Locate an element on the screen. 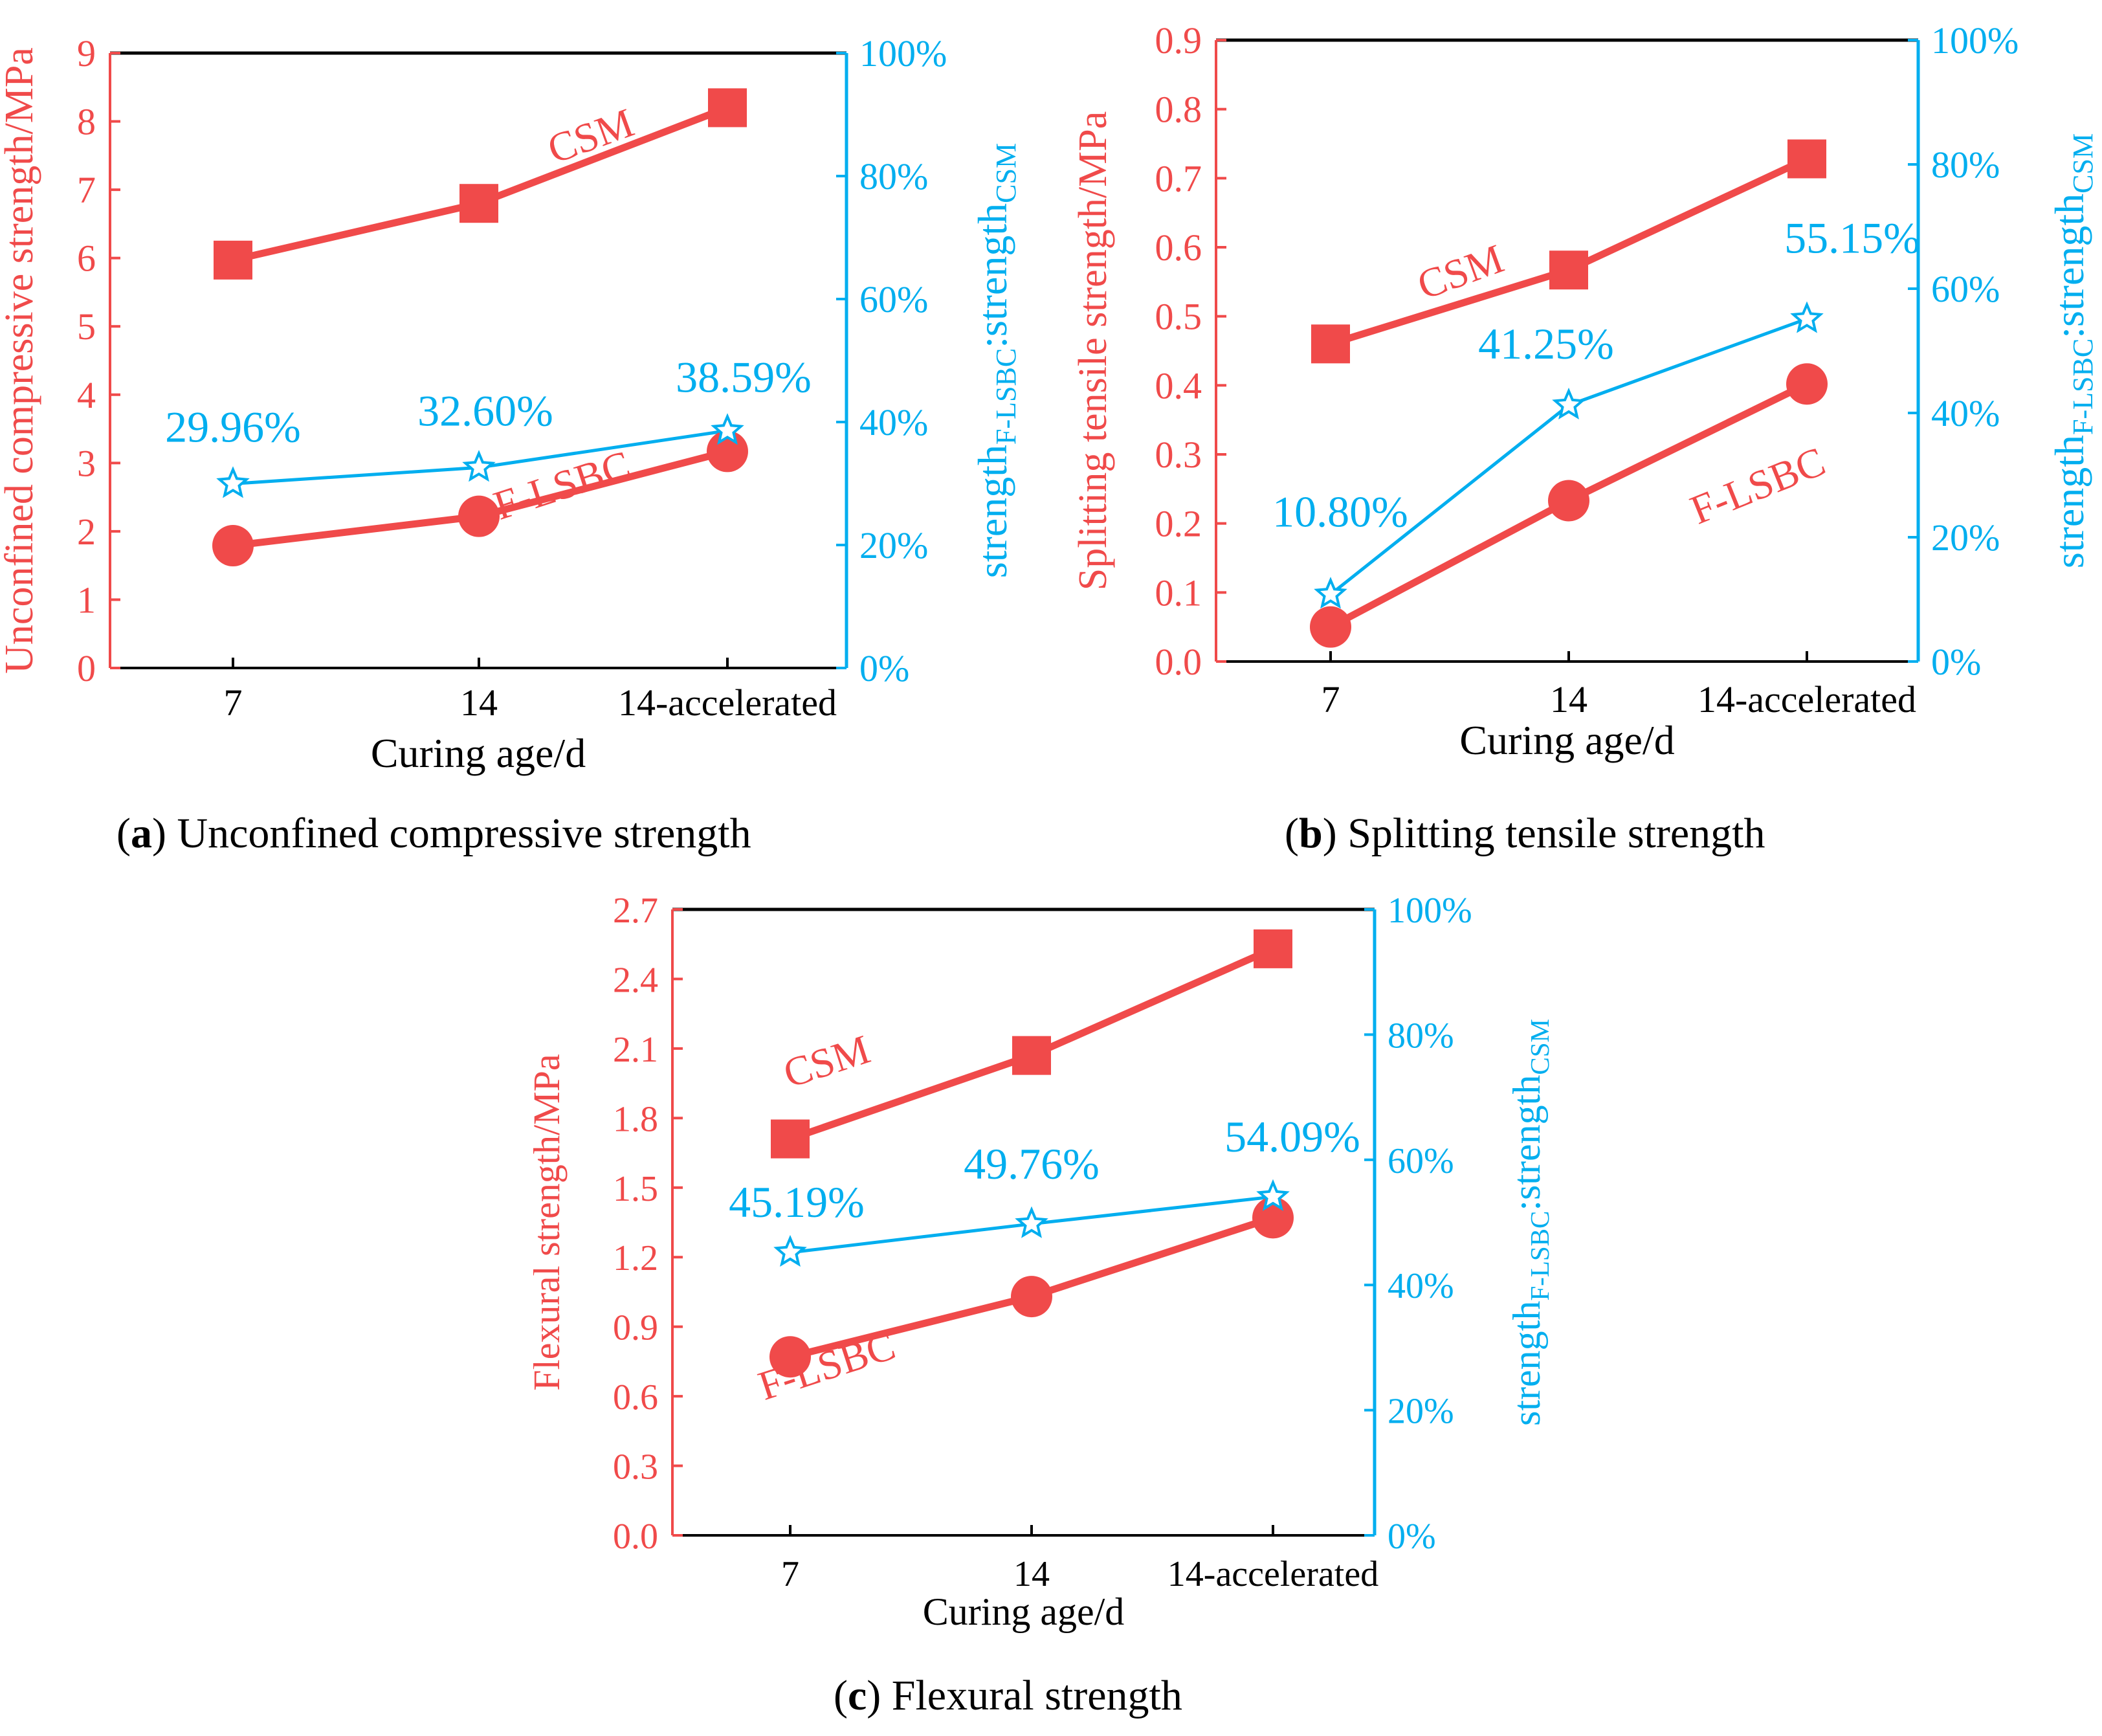 The image size is (2102, 1736). left-y-tick-label: 0.2 is located at coordinates (1178, 524).